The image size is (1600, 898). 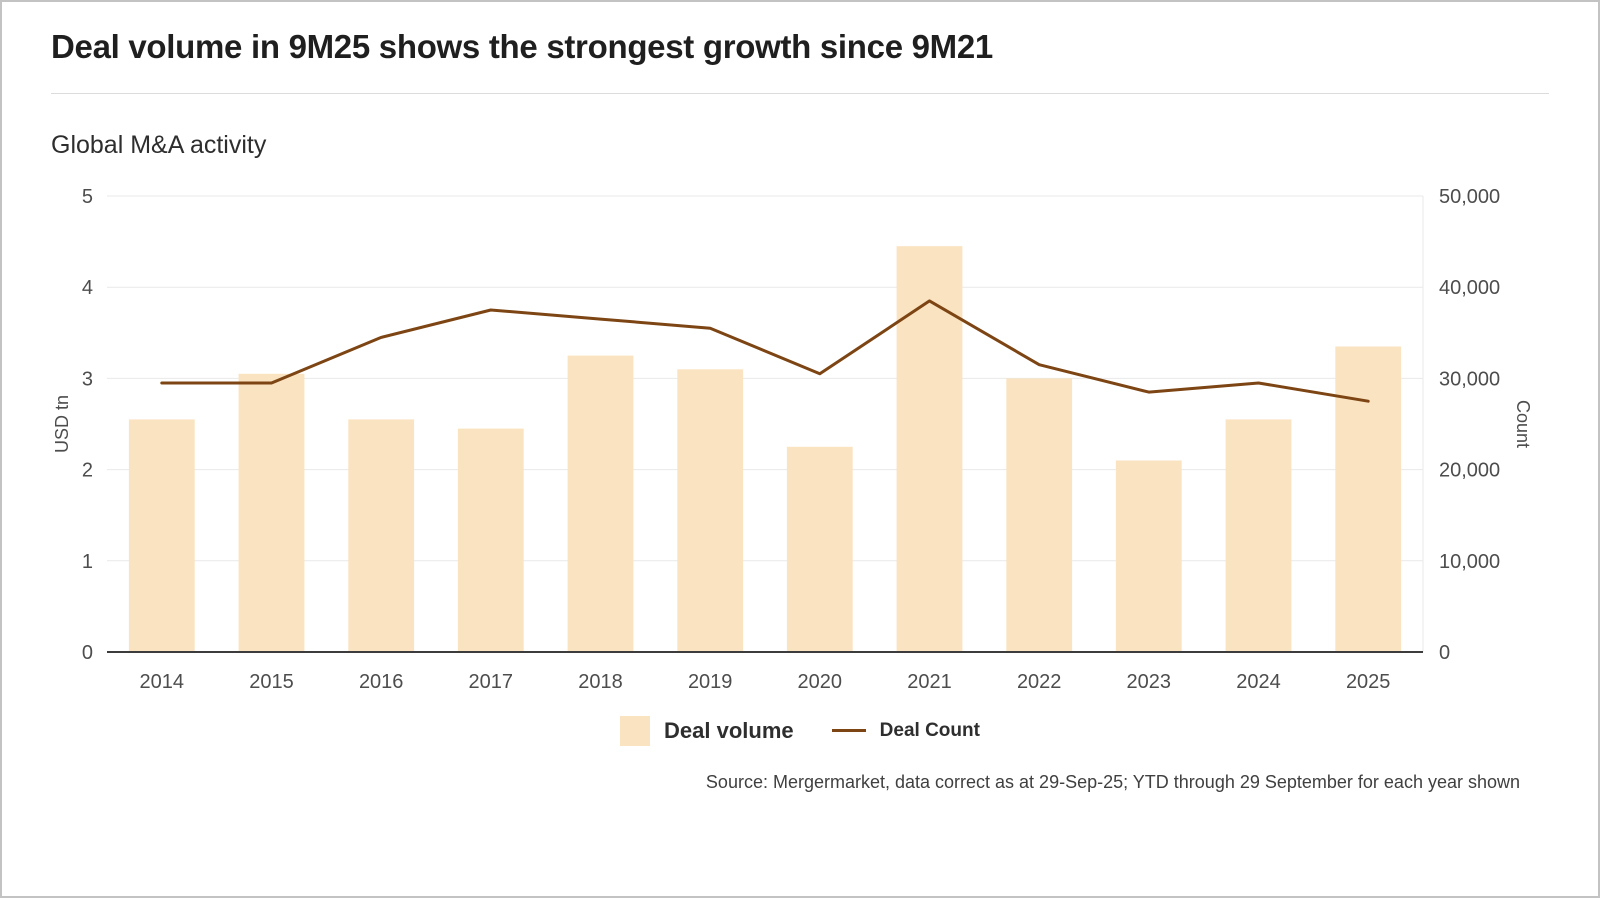 I want to click on bar-2022, so click(x=1039, y=515).